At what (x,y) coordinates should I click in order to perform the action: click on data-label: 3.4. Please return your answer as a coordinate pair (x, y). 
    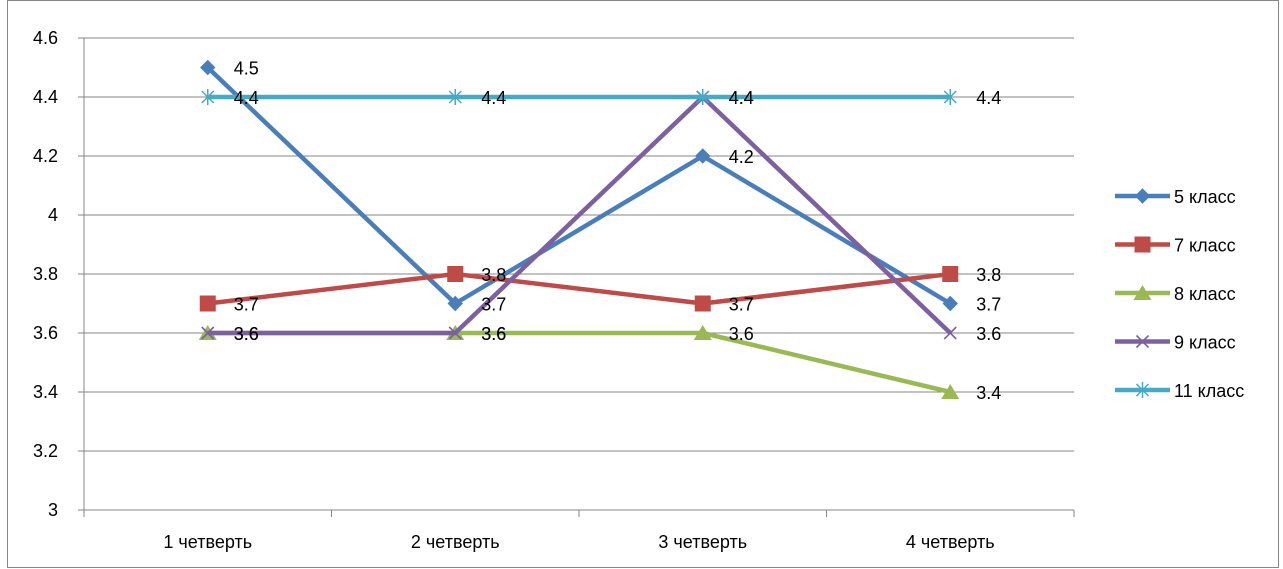
    Looking at the image, I should click on (988, 393).